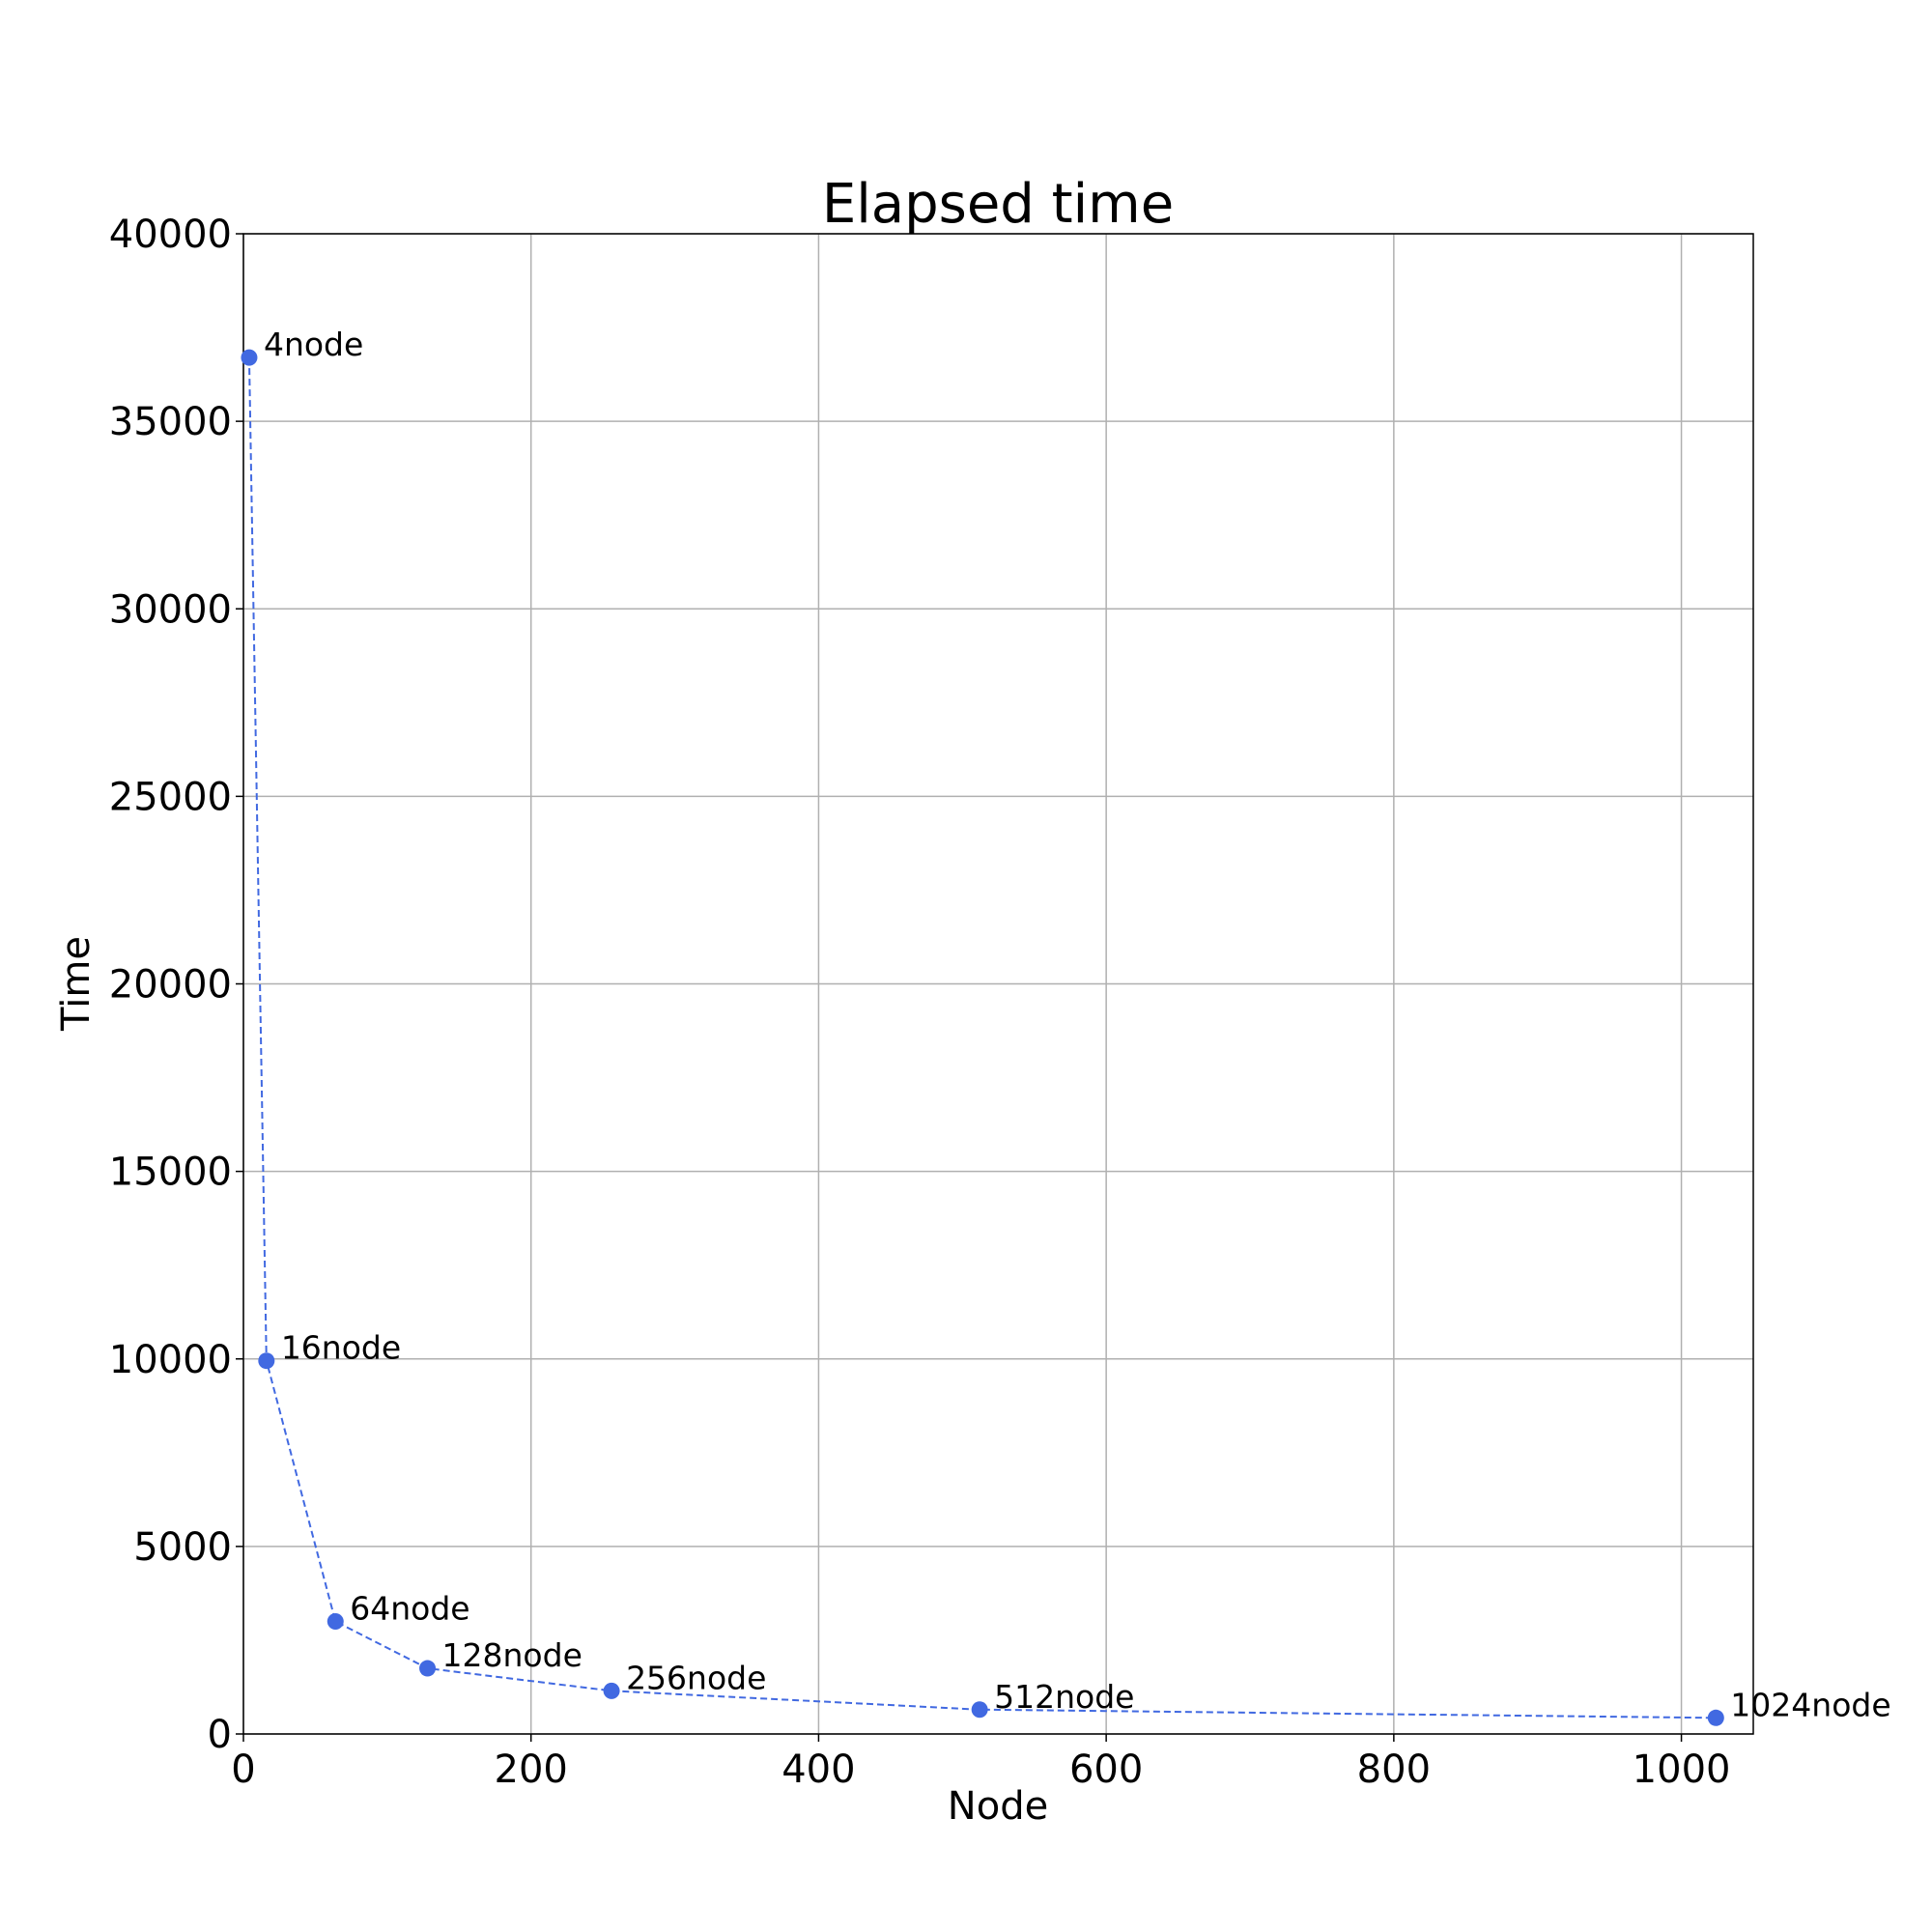 This screenshot has height=1932, width=1932. Describe the element at coordinates (1394, 1769) in the screenshot. I see `x-tick-label: 800` at that location.